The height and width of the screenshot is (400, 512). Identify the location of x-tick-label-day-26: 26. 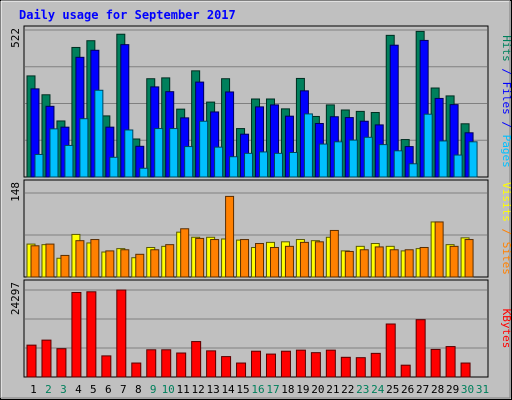
(407, 389).